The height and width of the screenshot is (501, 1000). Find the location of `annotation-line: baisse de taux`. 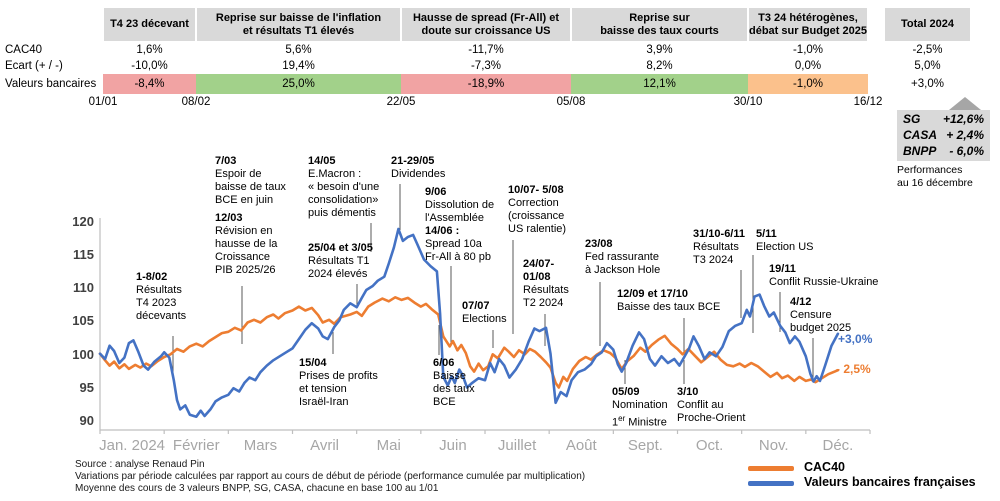

annotation-line: baisse de taux is located at coordinates (250, 187).